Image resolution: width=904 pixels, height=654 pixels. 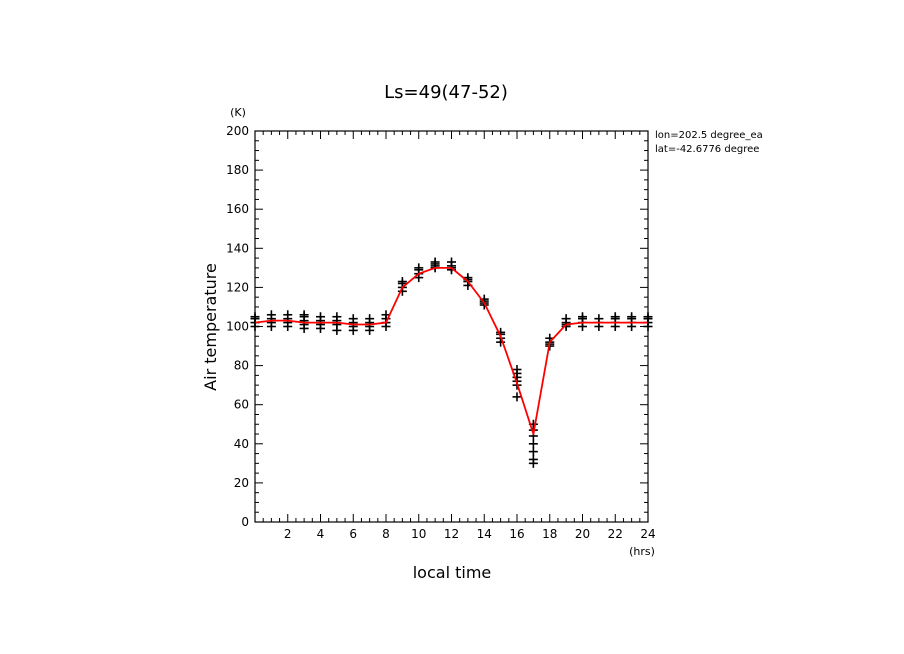 I want to click on x-tick-label: 20, so click(x=582, y=534).